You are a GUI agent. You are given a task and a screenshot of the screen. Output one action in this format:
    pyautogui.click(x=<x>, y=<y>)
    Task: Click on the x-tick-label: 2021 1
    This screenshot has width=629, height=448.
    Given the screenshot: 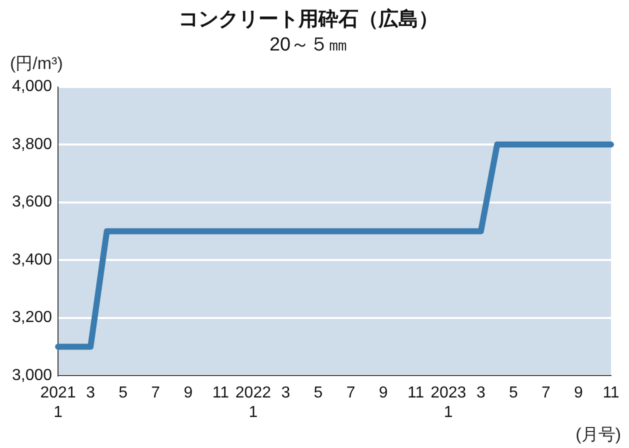 What is the action you would take?
    pyautogui.click(x=58, y=402)
    